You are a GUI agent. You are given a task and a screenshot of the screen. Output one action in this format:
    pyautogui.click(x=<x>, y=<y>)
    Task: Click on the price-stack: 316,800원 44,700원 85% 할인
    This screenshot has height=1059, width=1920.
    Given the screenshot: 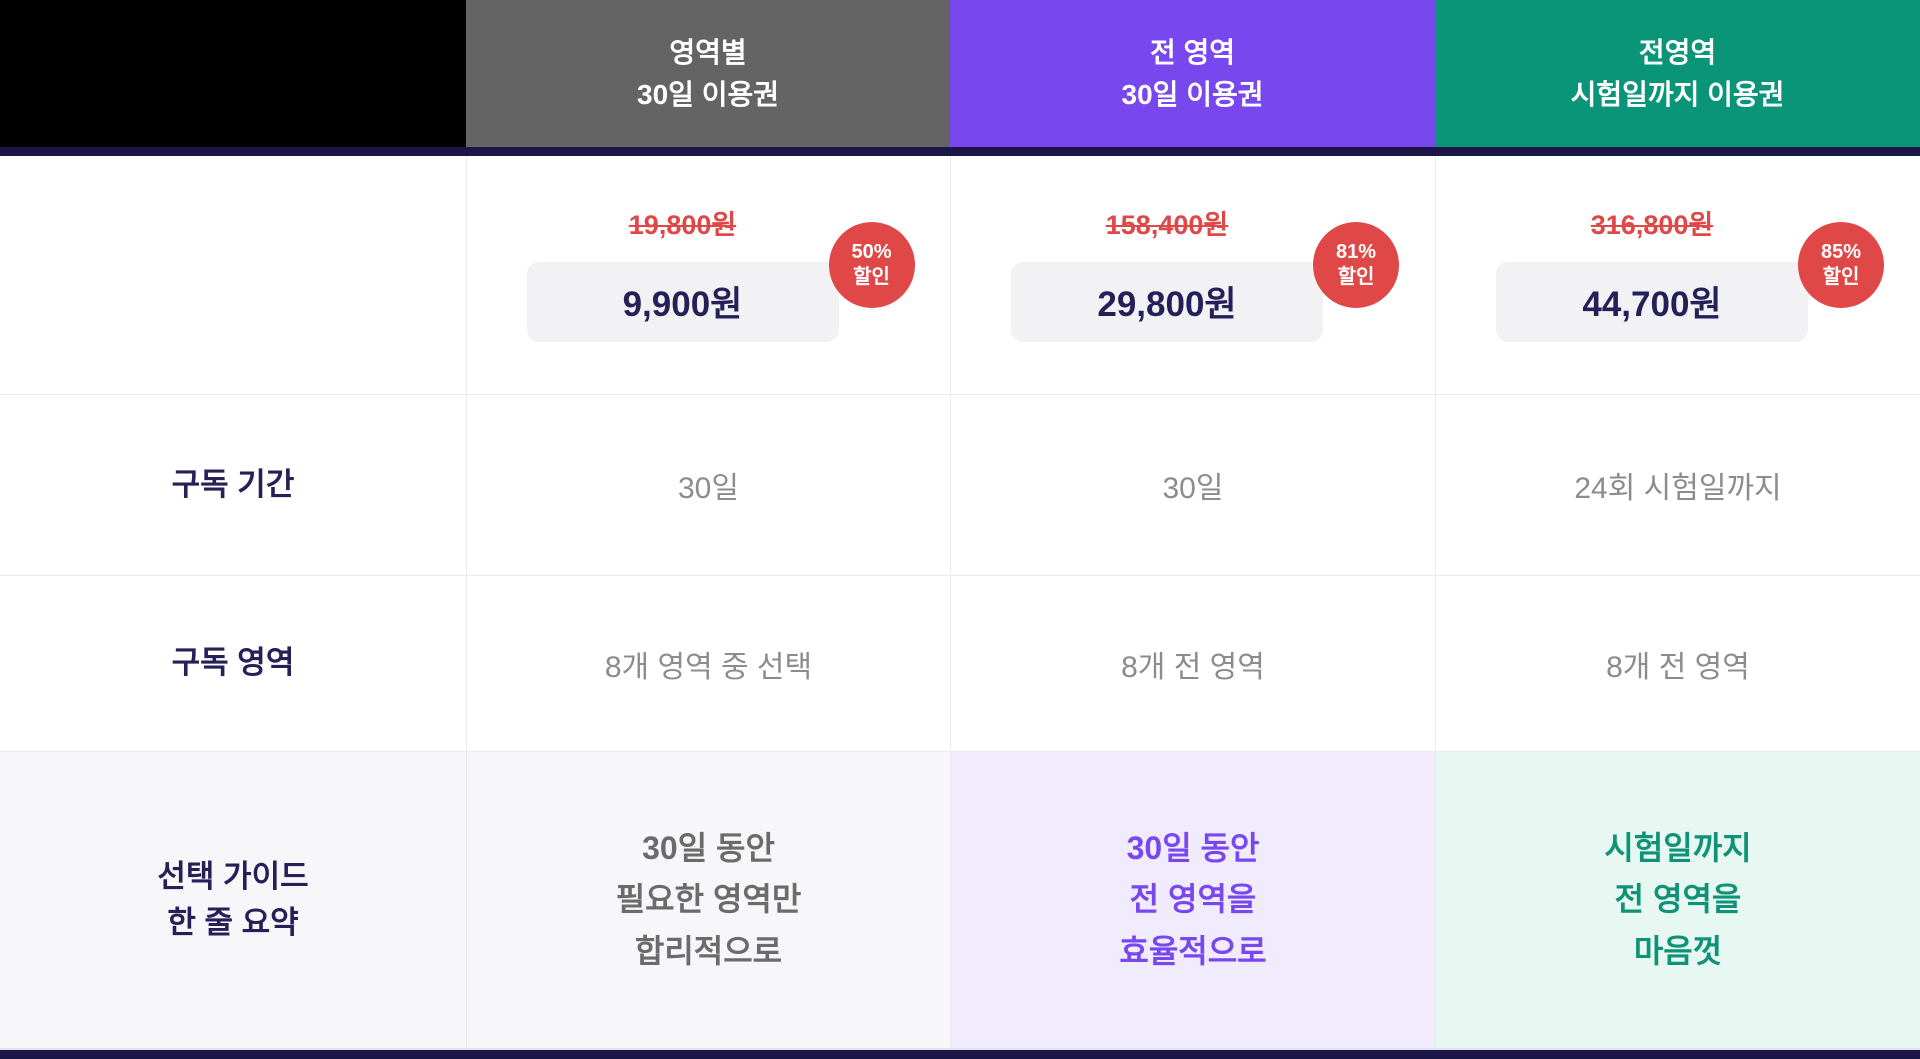 What is the action you would take?
    pyautogui.click(x=1690, y=275)
    